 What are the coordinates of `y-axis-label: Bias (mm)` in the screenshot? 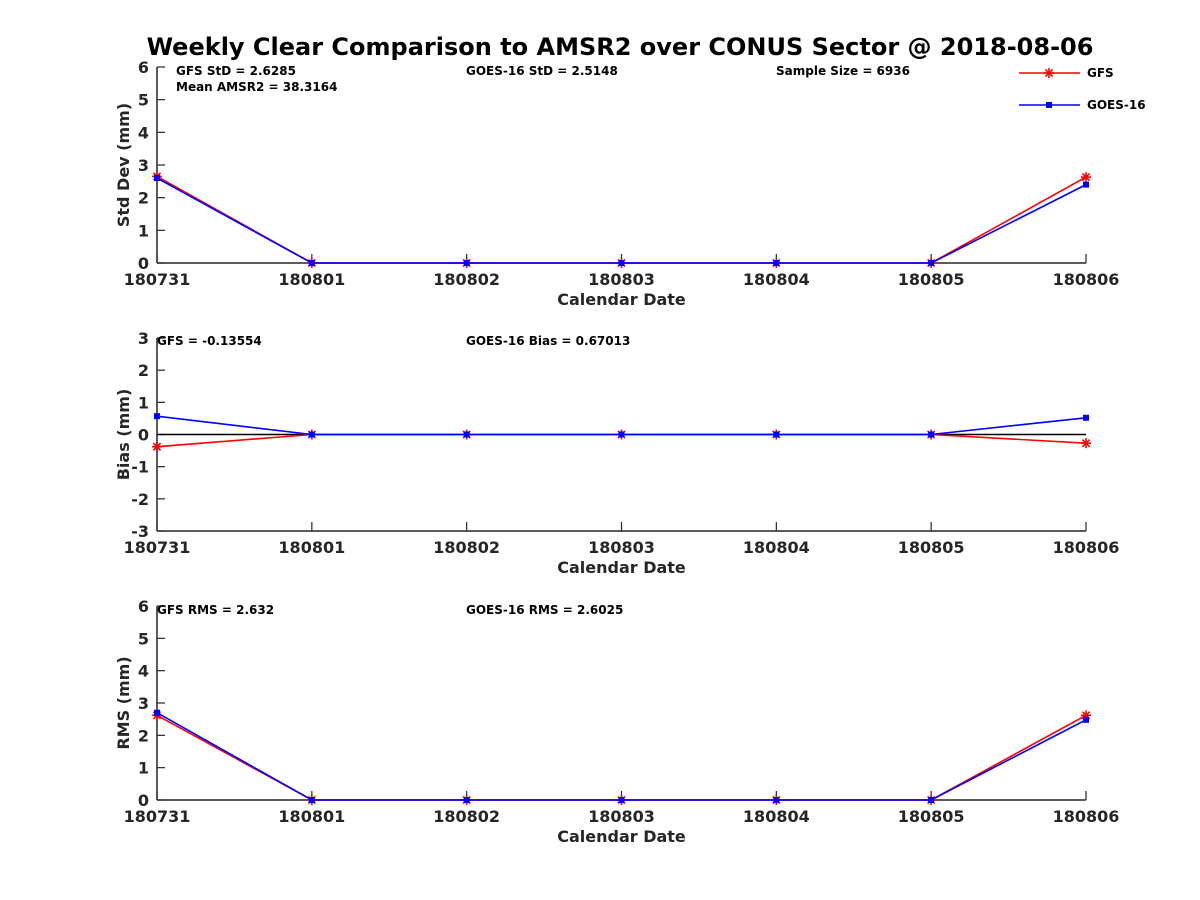 It's located at (123, 435).